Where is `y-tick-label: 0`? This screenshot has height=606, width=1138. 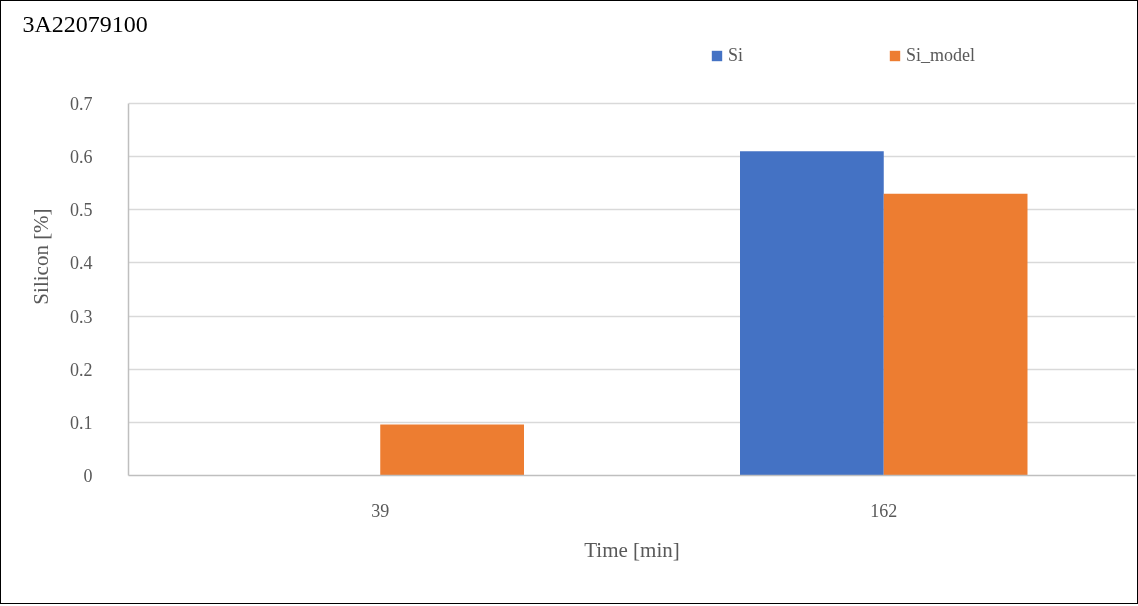 y-tick-label: 0 is located at coordinates (88, 476).